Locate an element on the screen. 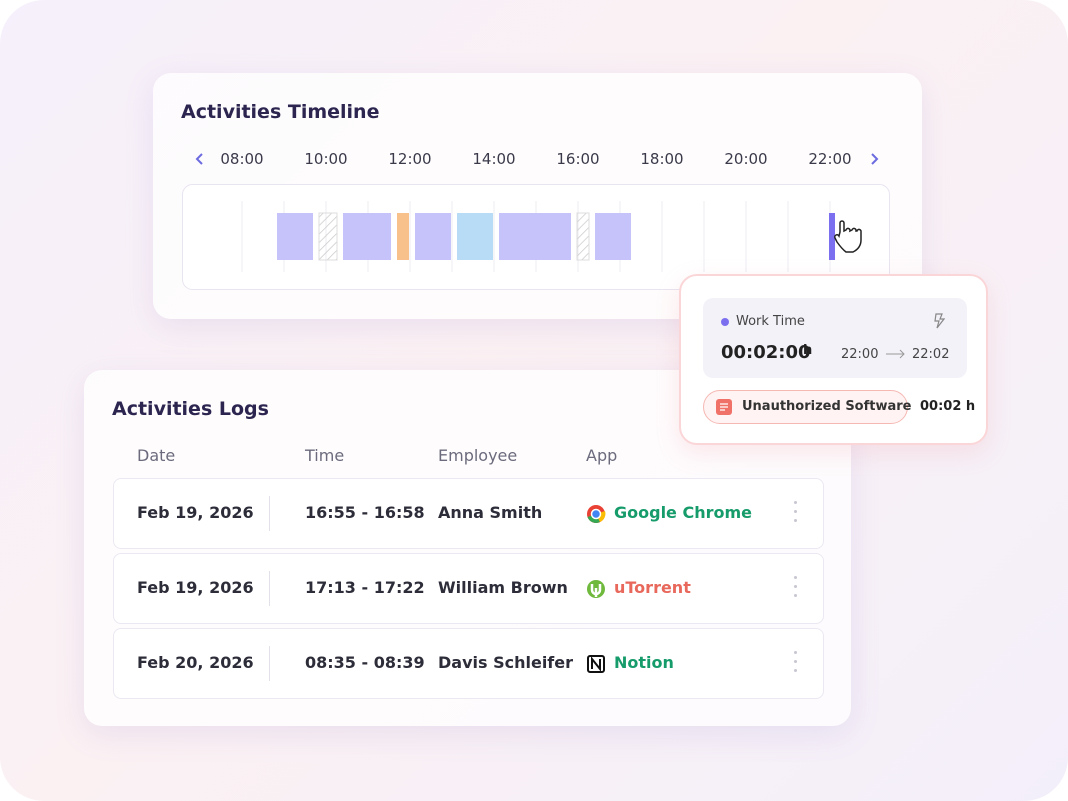 The height and width of the screenshot is (801, 1068). app-name: uTorrent is located at coordinates (652, 587).